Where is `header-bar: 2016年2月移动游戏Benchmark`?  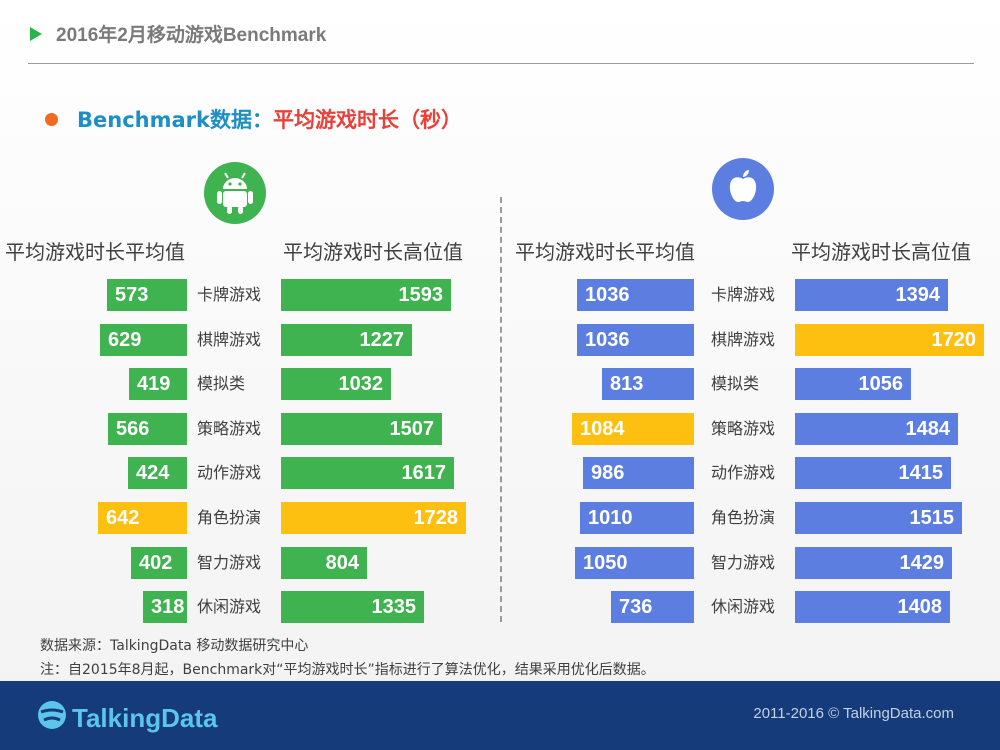 header-bar: 2016年2月移动游戏Benchmark is located at coordinates (500, 35).